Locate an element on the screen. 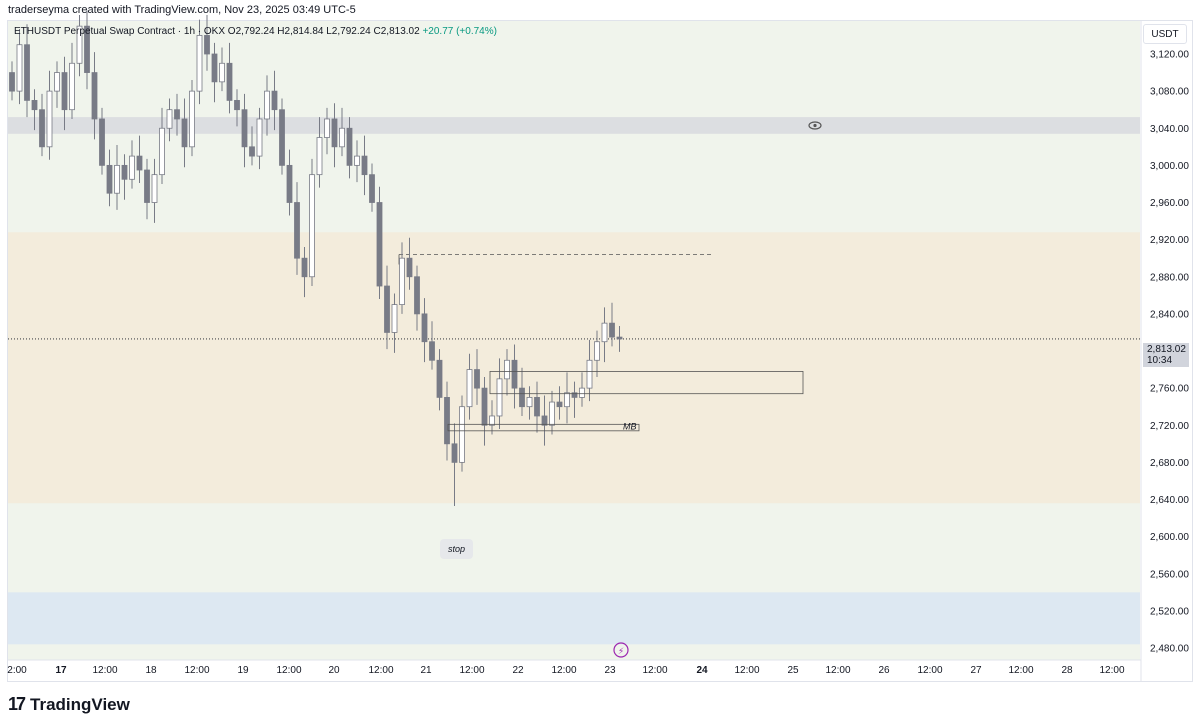 Image resolution: width=1200 pixels, height=726 pixels. open-value: O2,792.24 is located at coordinates (251, 31).